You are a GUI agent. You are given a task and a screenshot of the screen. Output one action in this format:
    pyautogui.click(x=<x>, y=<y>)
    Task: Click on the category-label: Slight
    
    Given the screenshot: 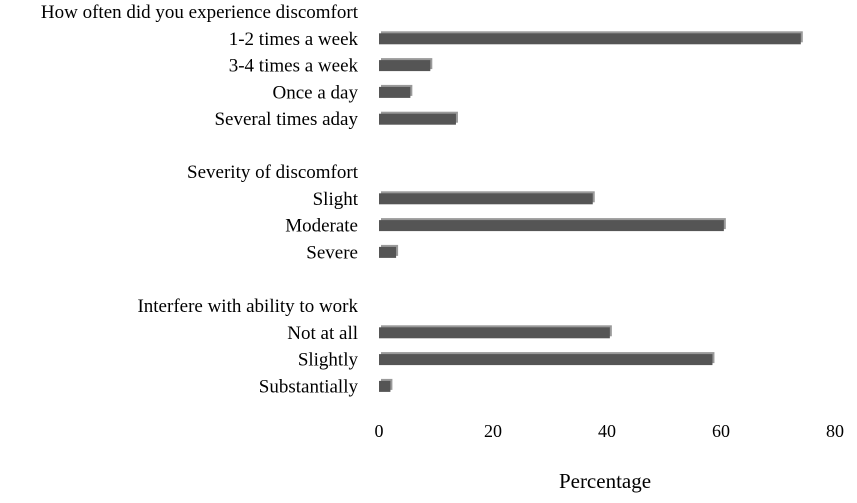 What is the action you would take?
    pyautogui.click(x=336, y=199)
    